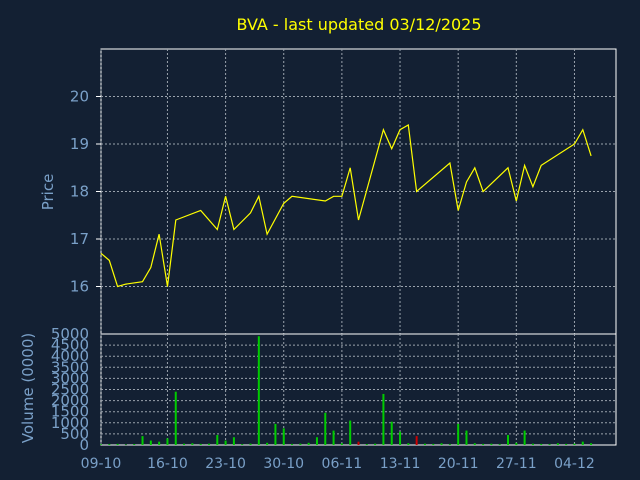  What do you see at coordinates (70, 412) in the screenshot?
I see `volume-tick-label: 1500` at bounding box center [70, 412].